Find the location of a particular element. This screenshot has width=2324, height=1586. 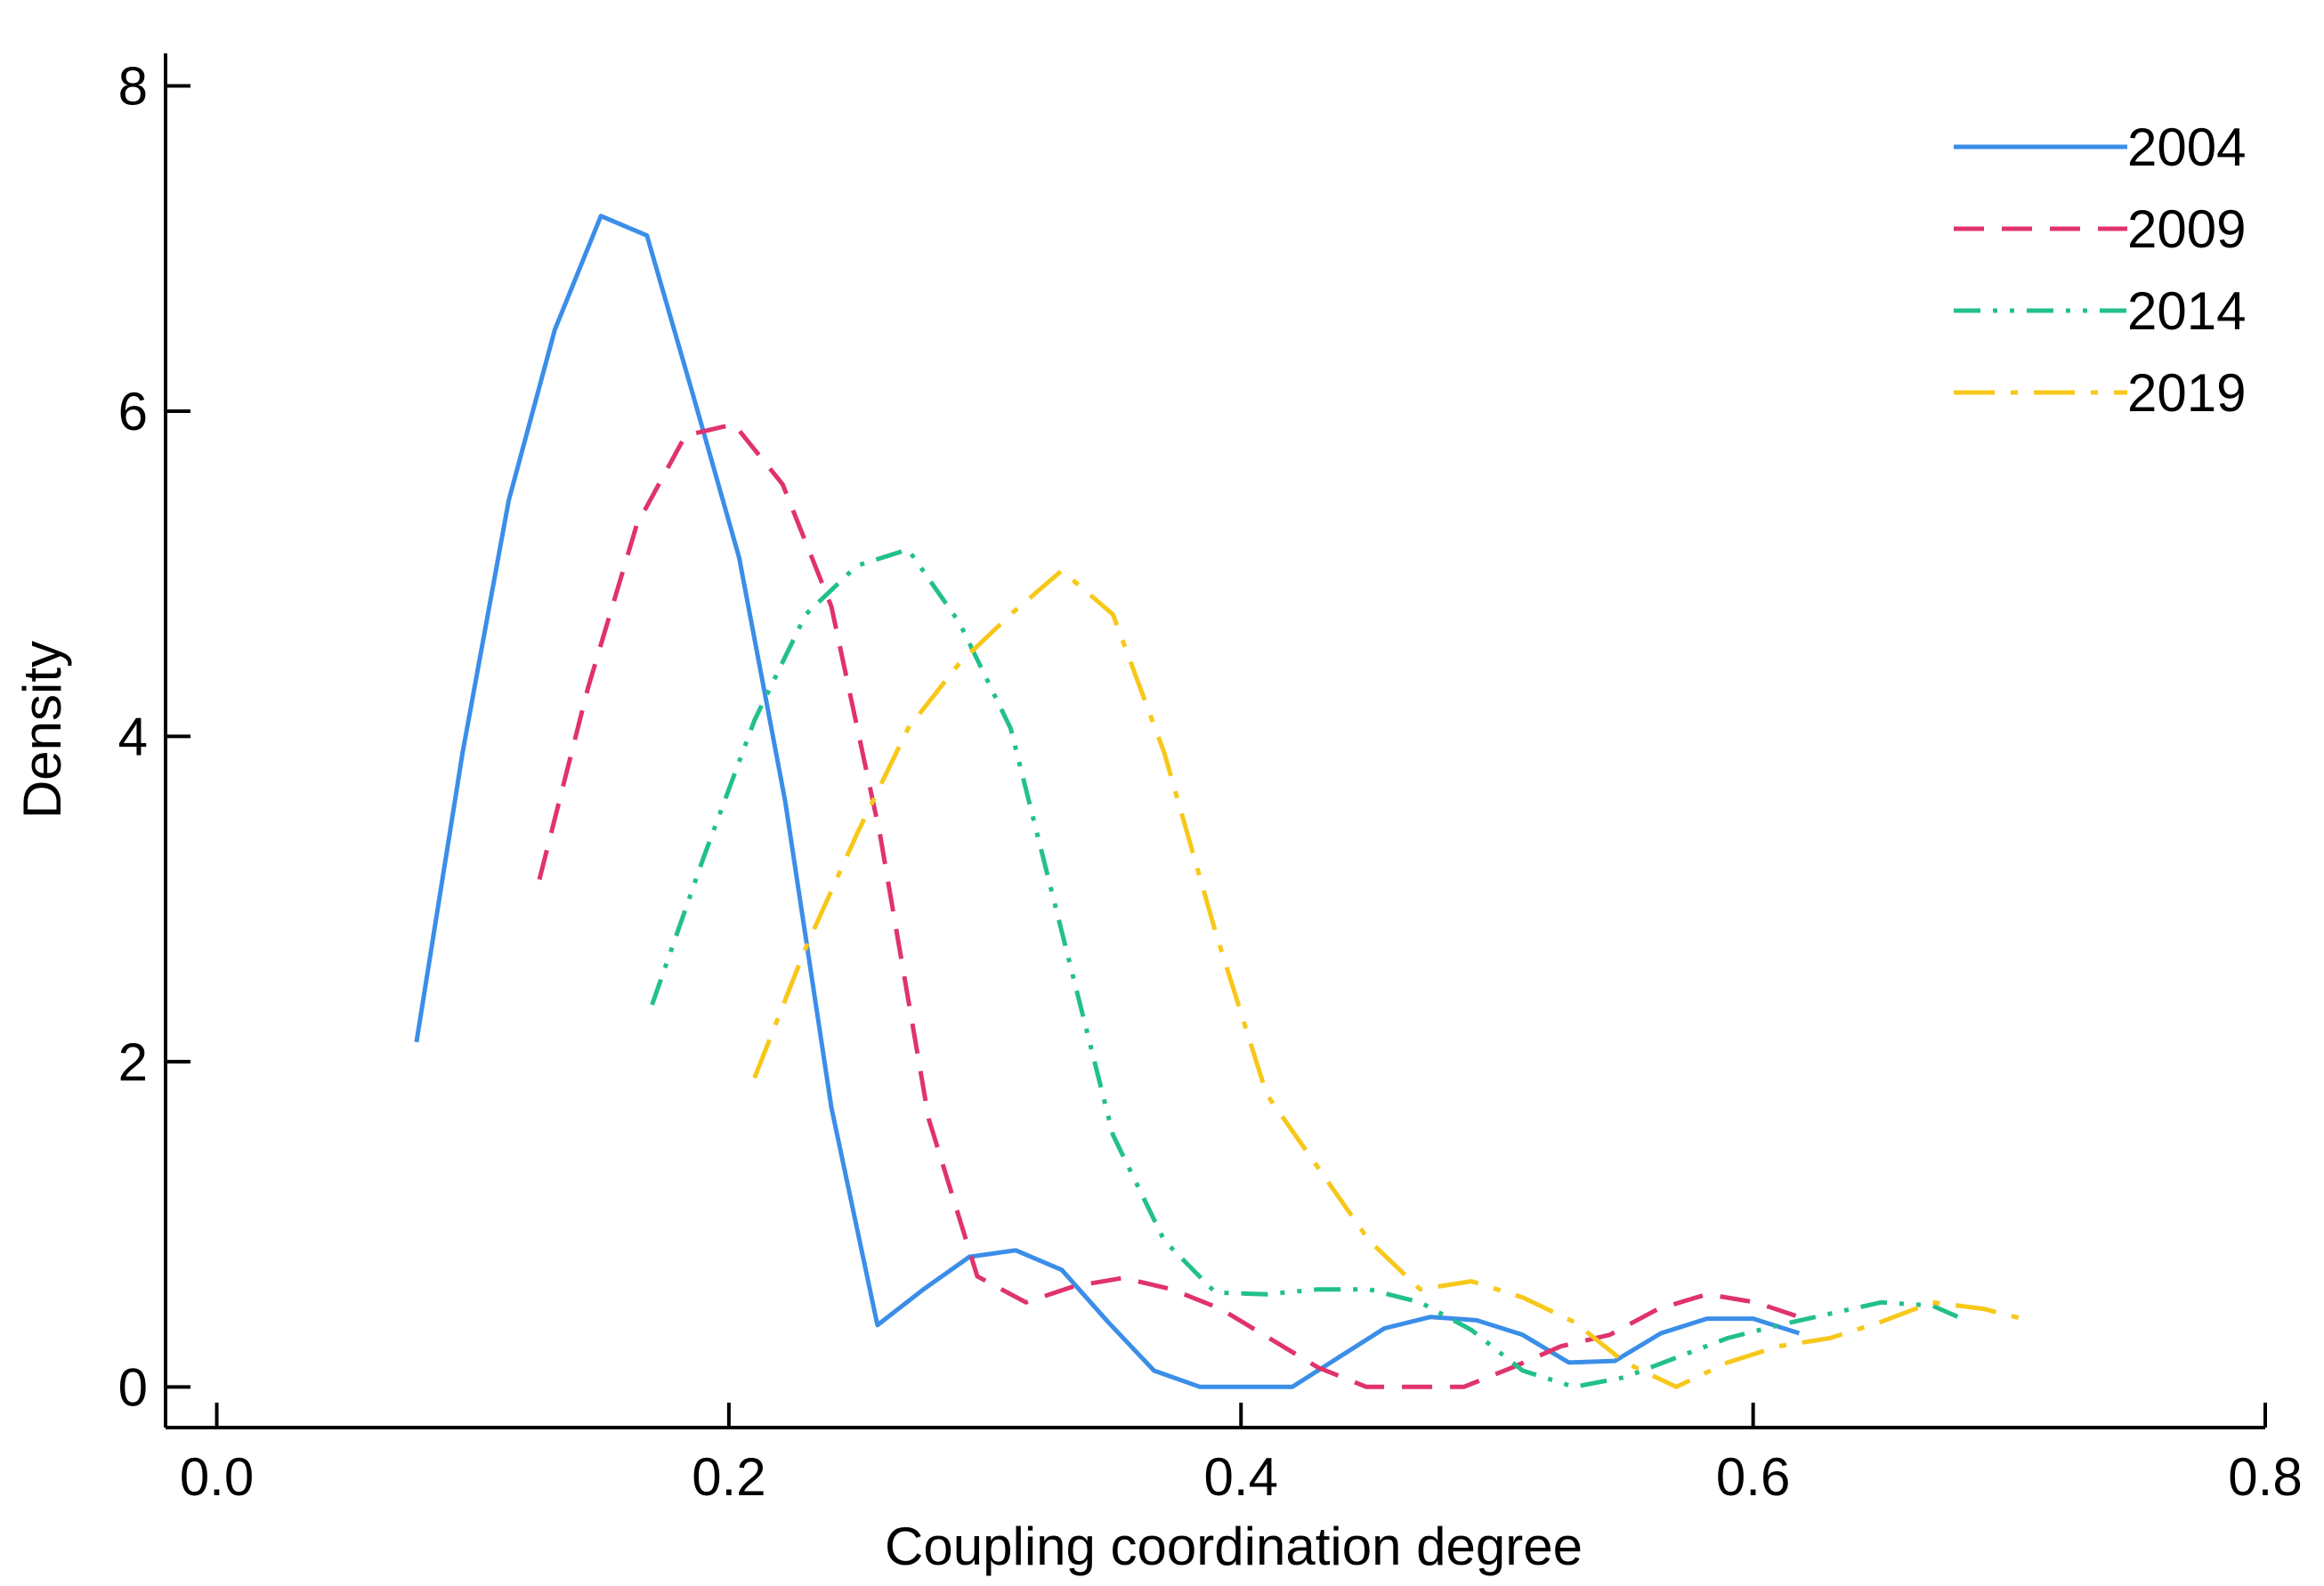

legend-label-2004: 2004 is located at coordinates (2186, 147).